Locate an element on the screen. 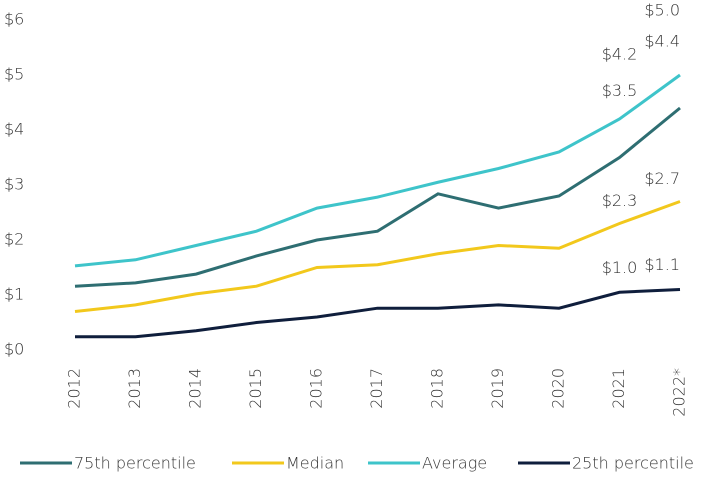 Image resolution: width=712 pixels, height=481 pixels. data-label: $2.3 is located at coordinates (620, 200).